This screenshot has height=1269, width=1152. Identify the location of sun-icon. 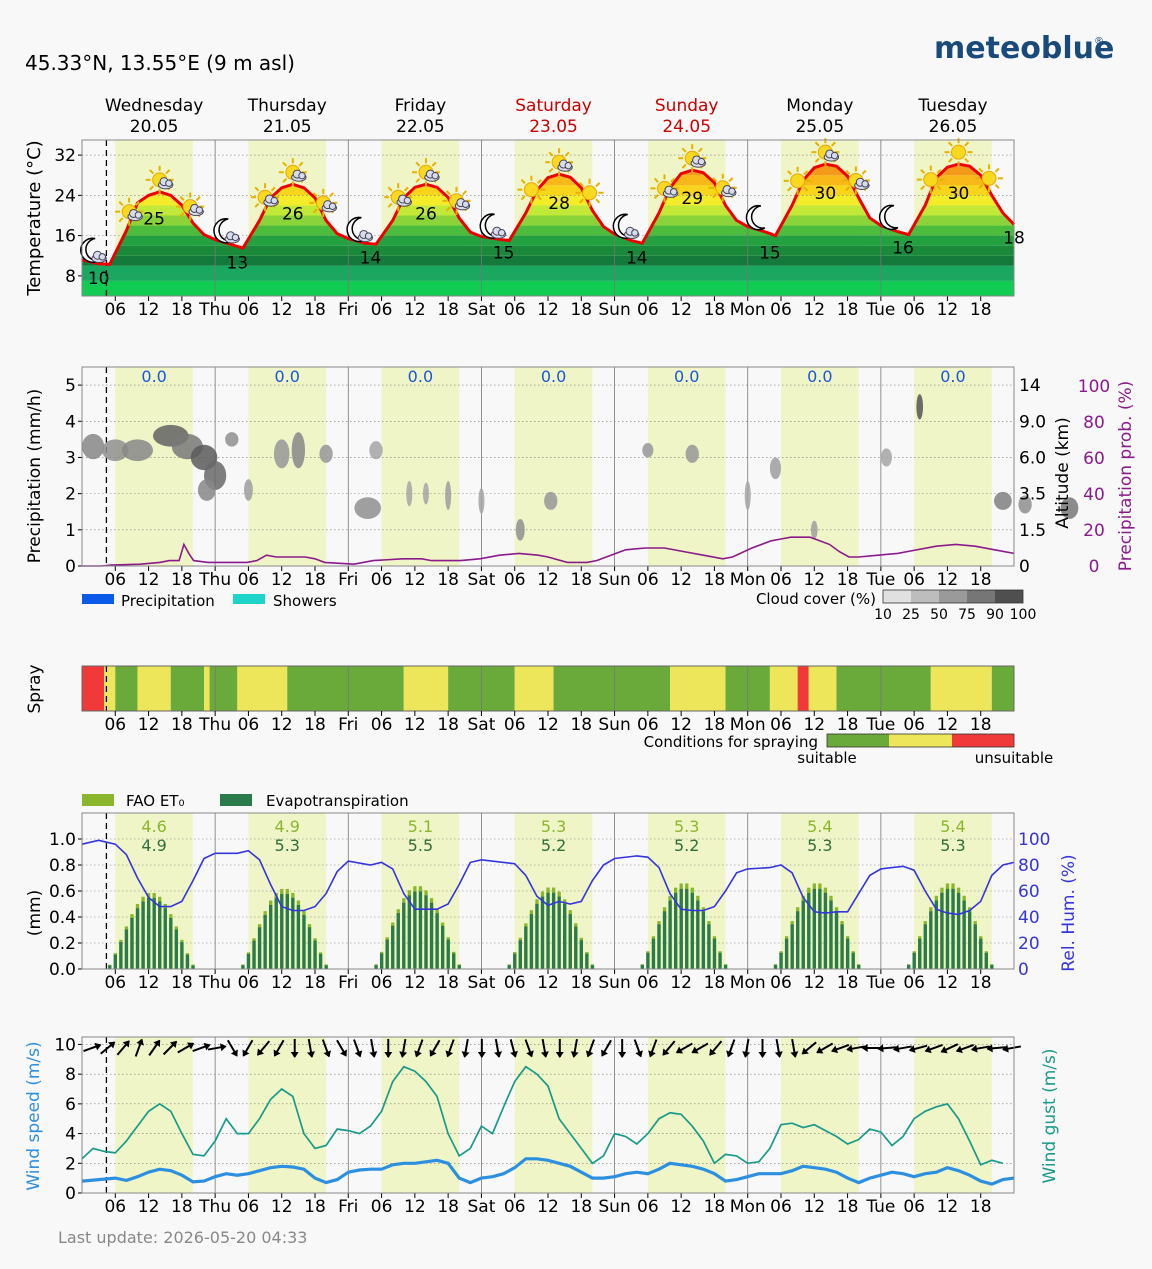
(930, 179).